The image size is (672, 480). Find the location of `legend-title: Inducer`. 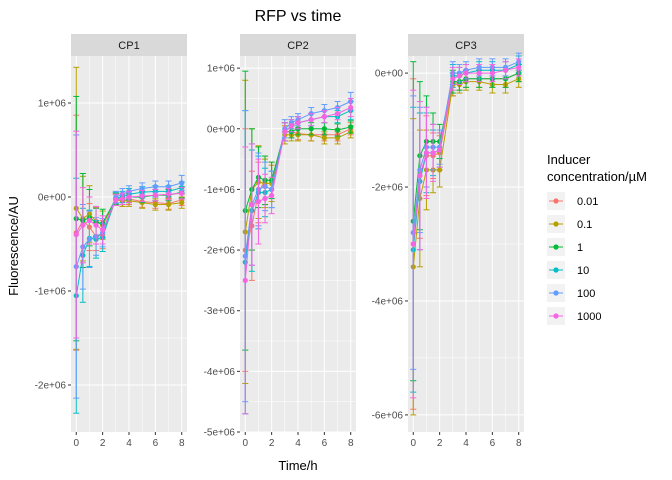

legend-title: Inducer is located at coordinates (569, 159).